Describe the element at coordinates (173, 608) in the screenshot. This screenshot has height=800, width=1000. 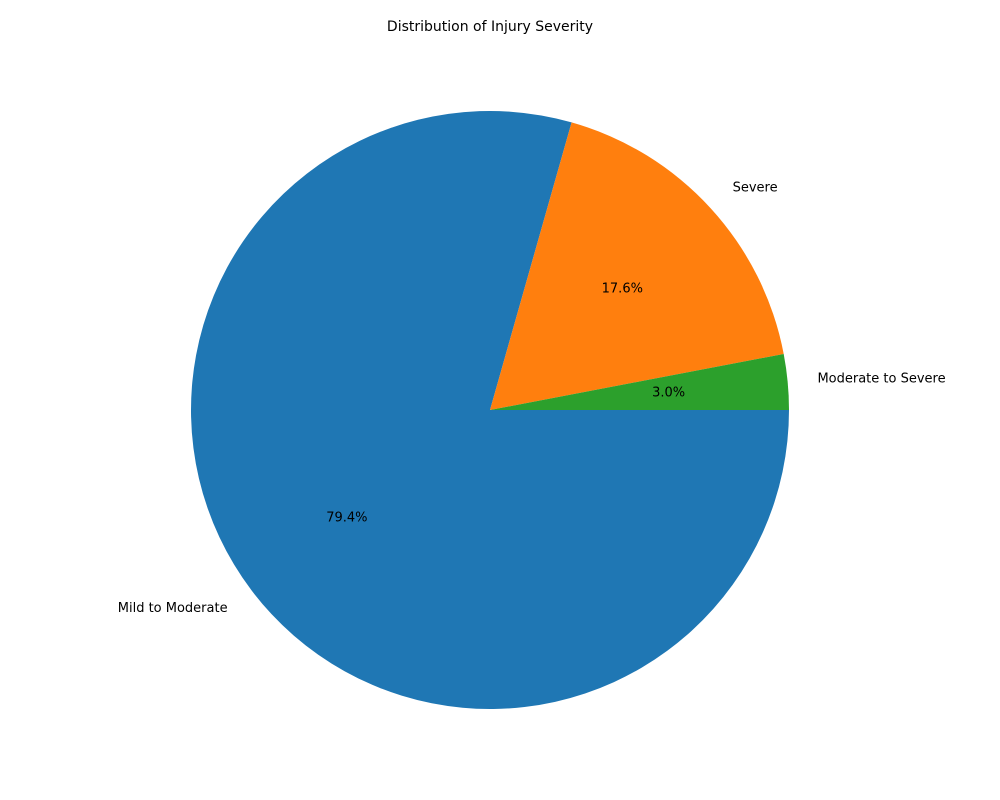
I see `slice-label-mild-to-moderate: Mild to Moderate` at that location.